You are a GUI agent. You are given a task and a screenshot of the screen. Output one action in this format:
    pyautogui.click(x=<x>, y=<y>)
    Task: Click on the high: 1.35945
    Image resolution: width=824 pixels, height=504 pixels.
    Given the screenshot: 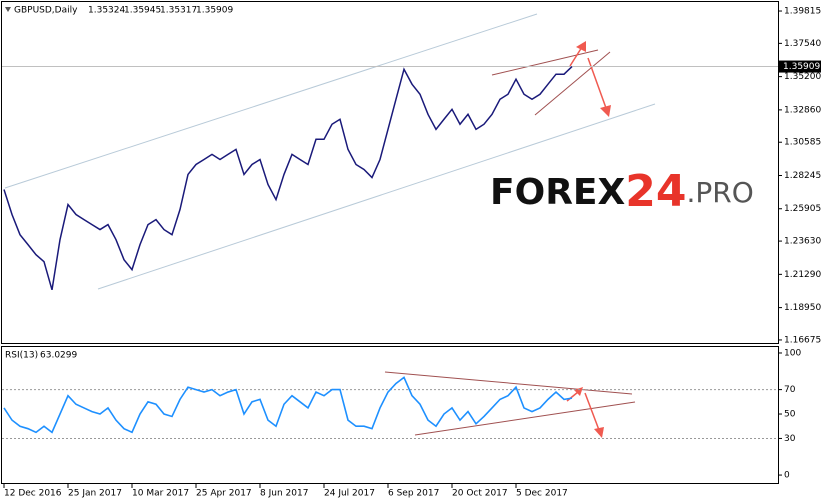 What is the action you would take?
    pyautogui.click(x=142, y=11)
    